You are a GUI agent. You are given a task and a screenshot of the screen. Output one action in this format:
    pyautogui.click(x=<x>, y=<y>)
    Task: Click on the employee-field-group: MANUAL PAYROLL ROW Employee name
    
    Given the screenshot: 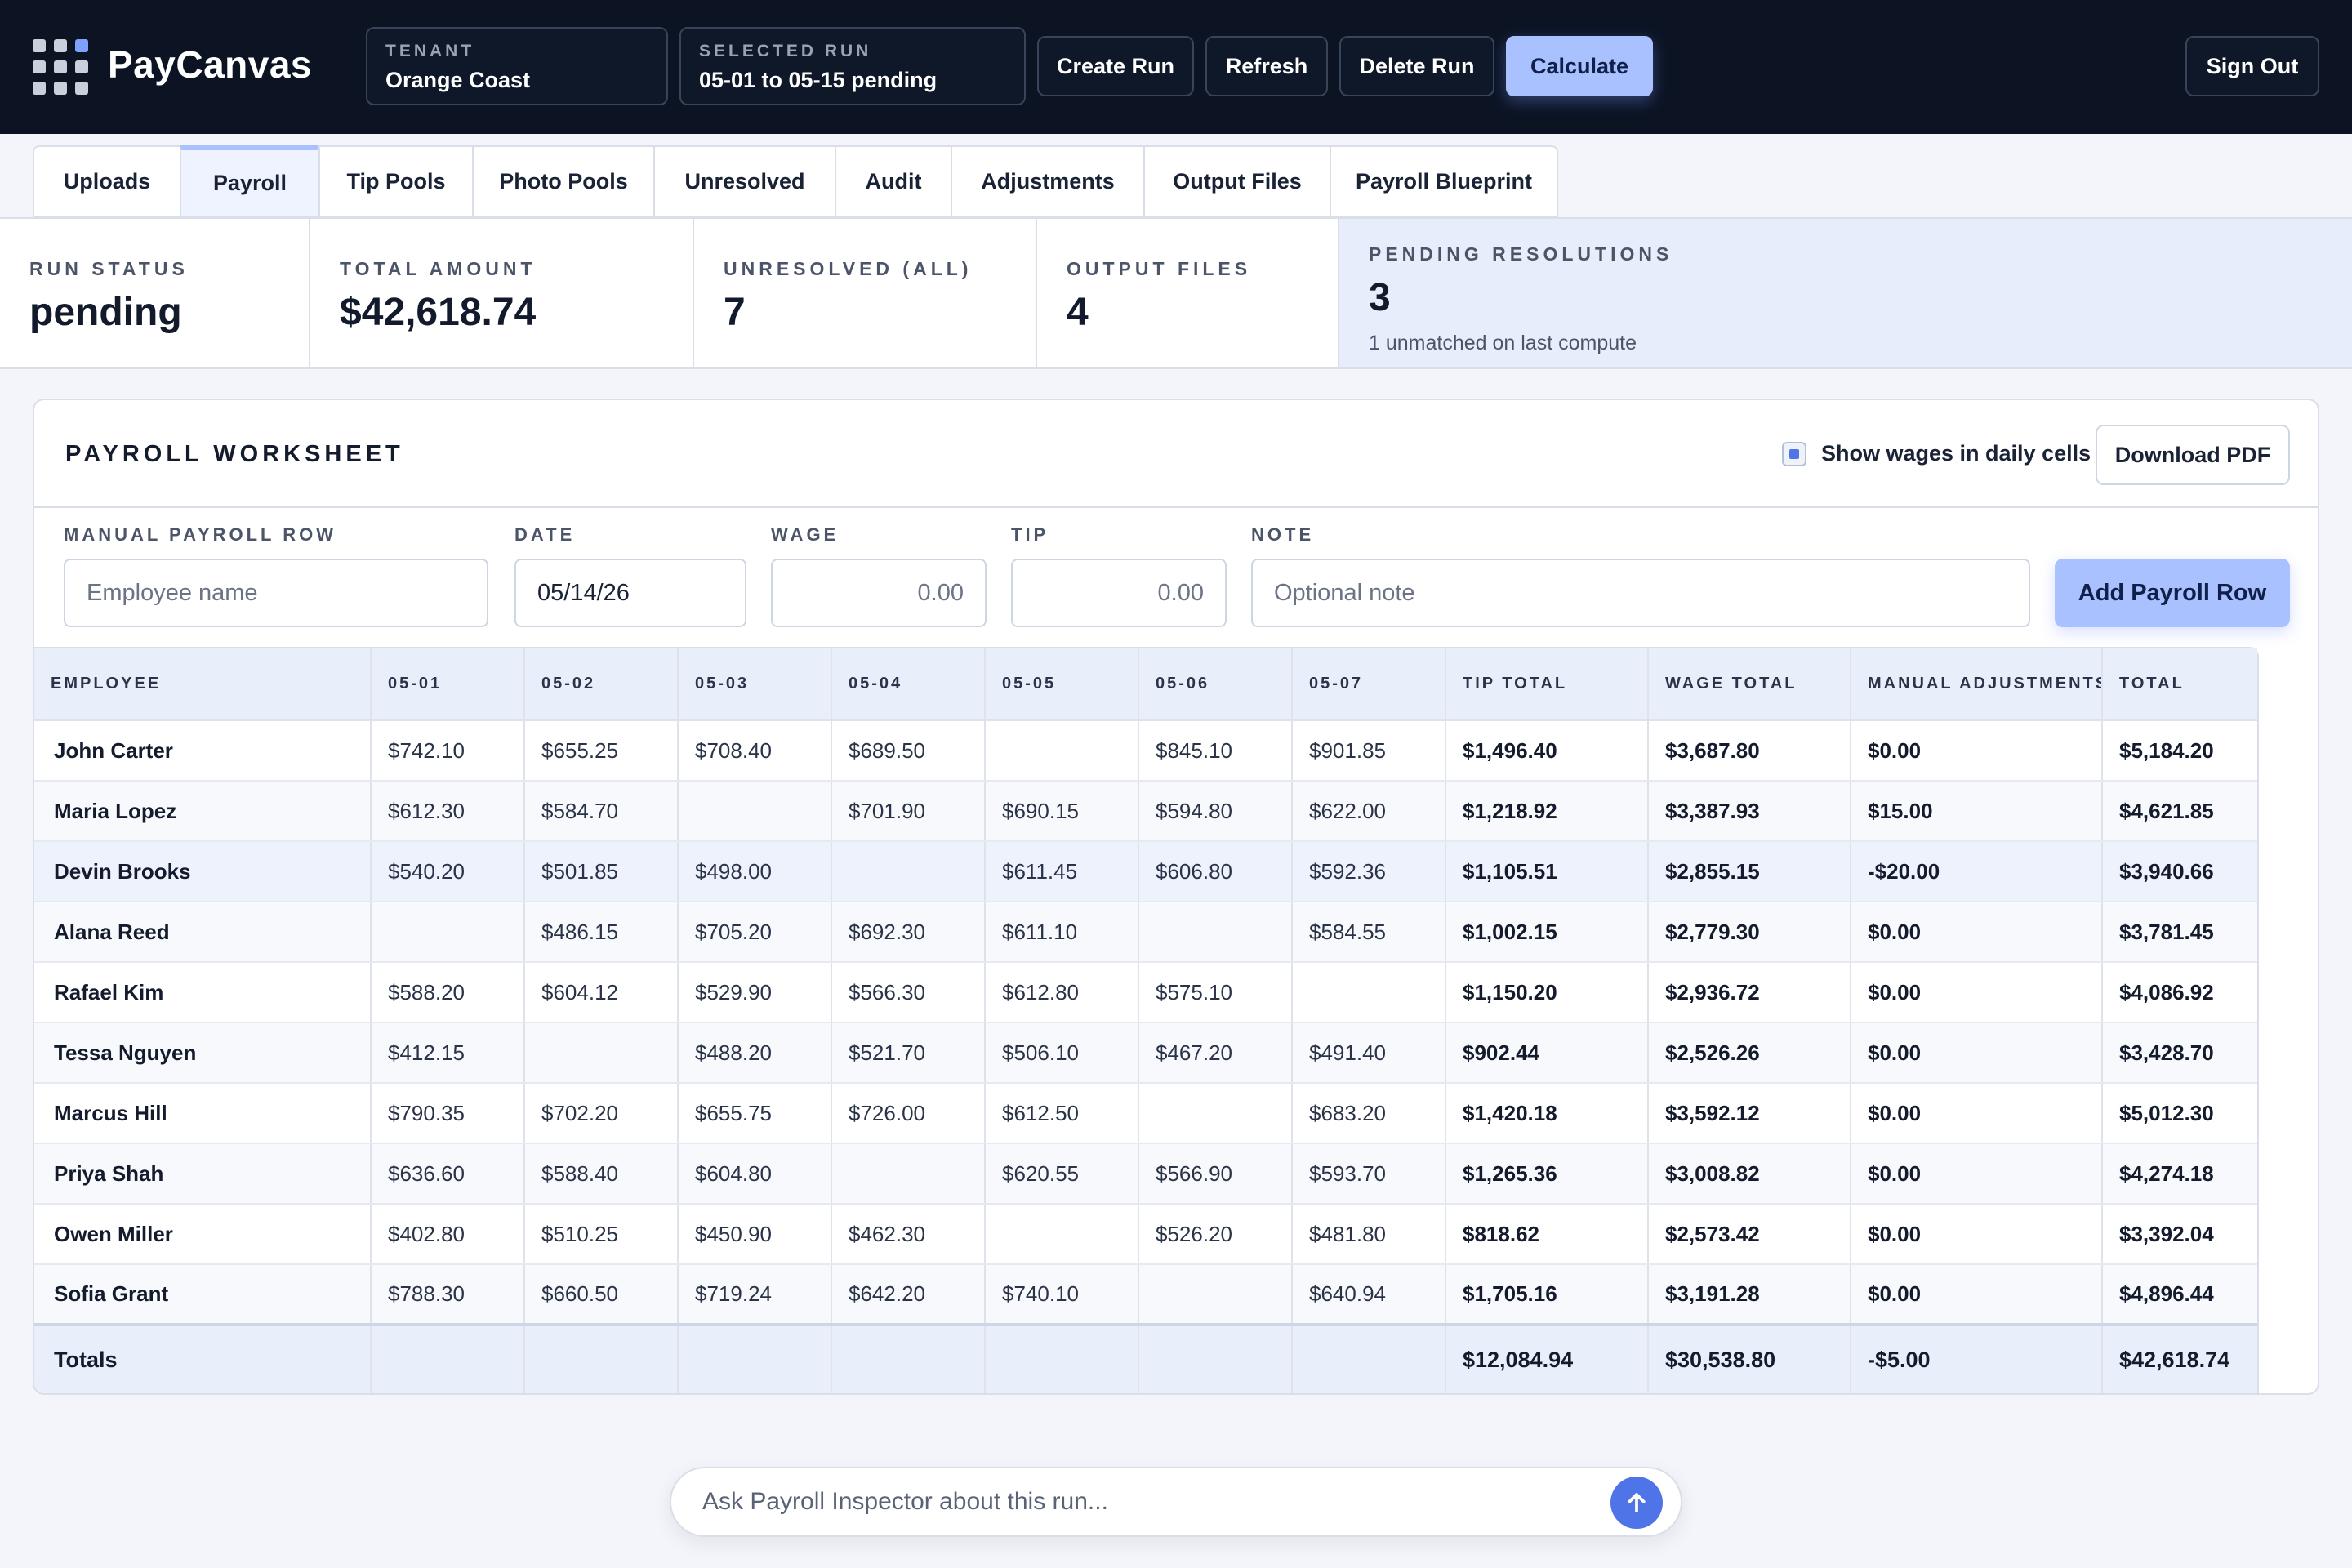 What is the action you would take?
    pyautogui.click(x=276, y=575)
    